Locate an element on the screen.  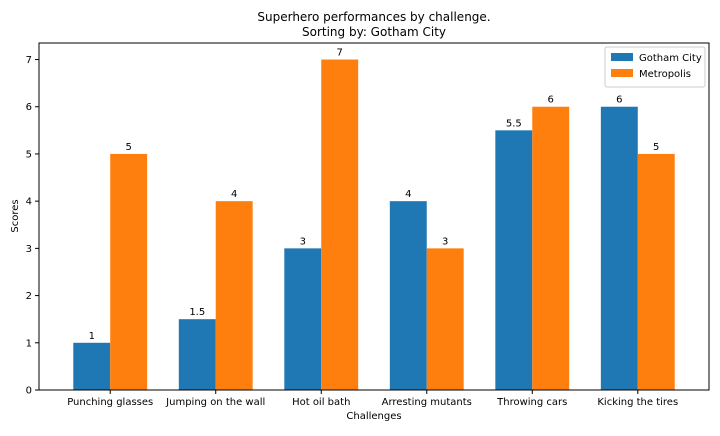
x-tick-label: Throwing cars is located at coordinates (531, 402).